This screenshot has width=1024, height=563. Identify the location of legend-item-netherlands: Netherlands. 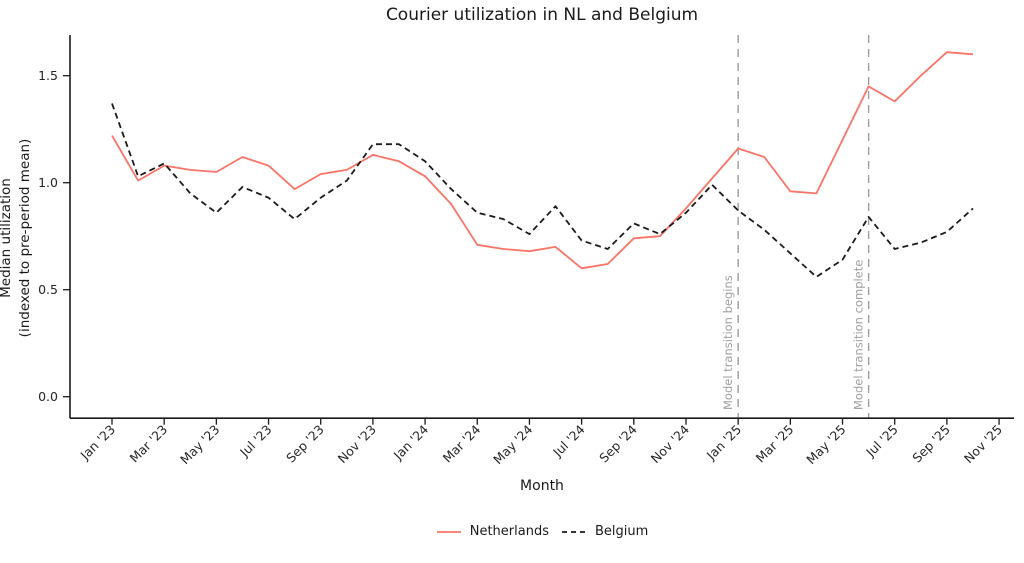
(492, 531).